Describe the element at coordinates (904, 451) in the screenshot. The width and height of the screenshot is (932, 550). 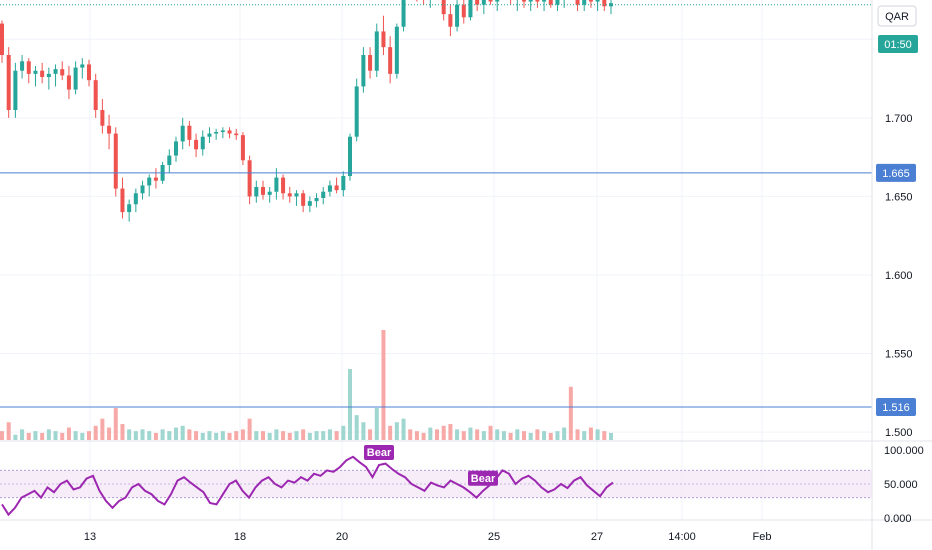
I see `indicator-tick-label: 100.000` at that location.